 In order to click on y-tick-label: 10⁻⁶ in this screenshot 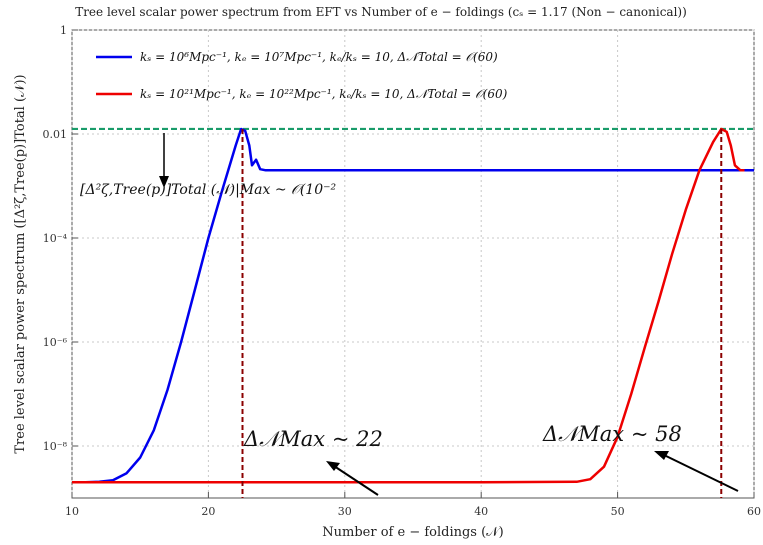, I will do `click(55, 342)`.